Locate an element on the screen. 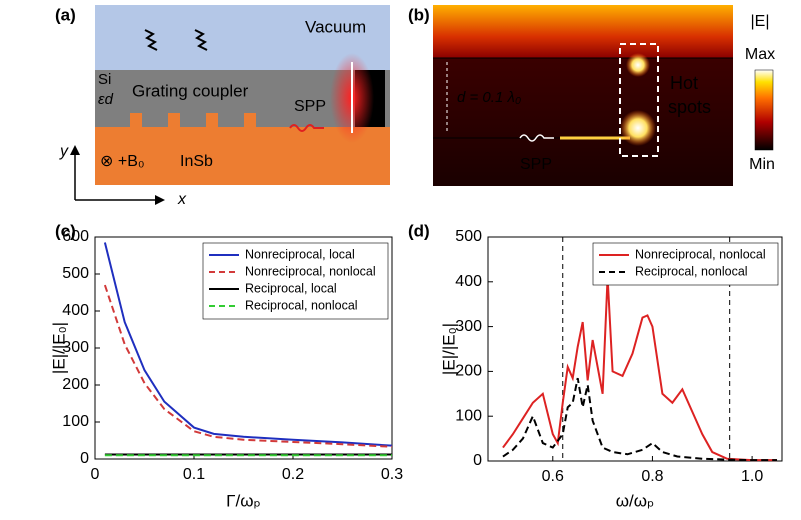  x-tick-label: 0.6 is located at coordinates (553, 476).